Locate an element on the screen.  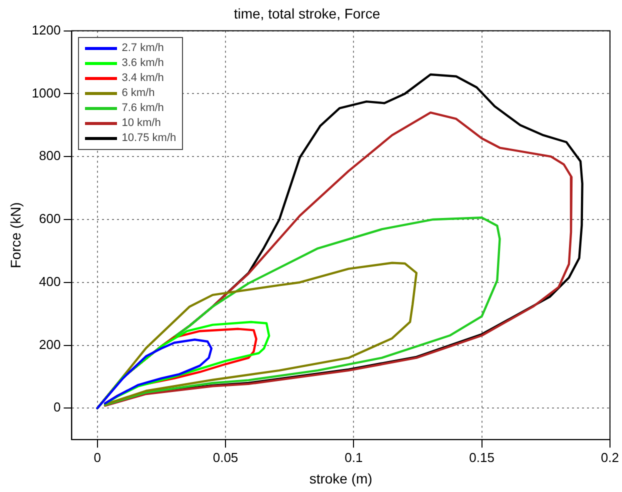
y-tick-label: 0 is located at coordinates (57, 407).